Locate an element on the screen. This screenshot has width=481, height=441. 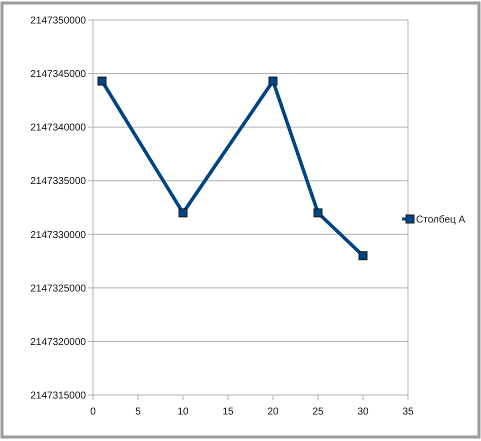
legend-label: Столбец A is located at coordinates (441, 220).